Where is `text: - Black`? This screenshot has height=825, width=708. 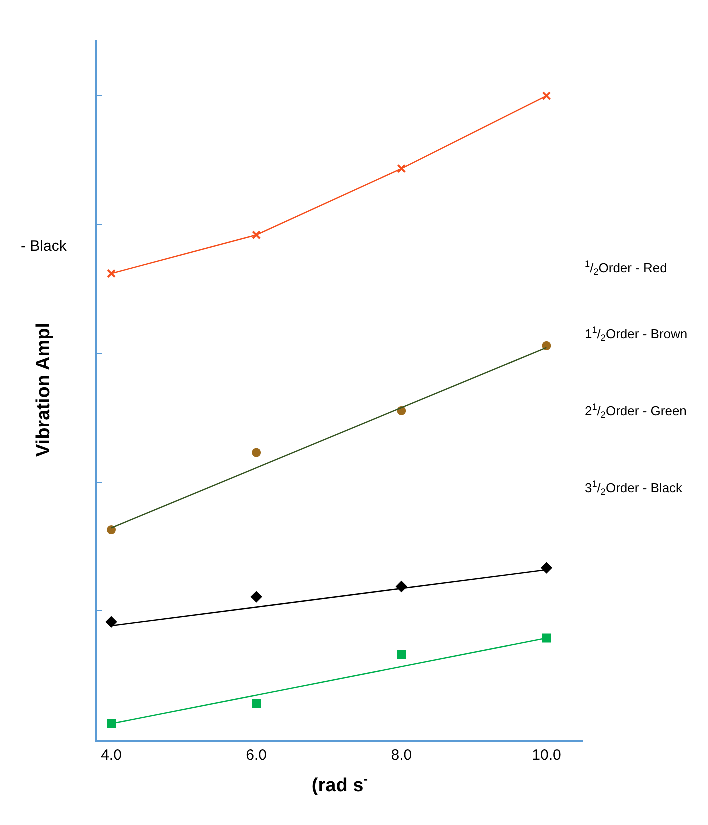
text: - Black is located at coordinates (44, 246).